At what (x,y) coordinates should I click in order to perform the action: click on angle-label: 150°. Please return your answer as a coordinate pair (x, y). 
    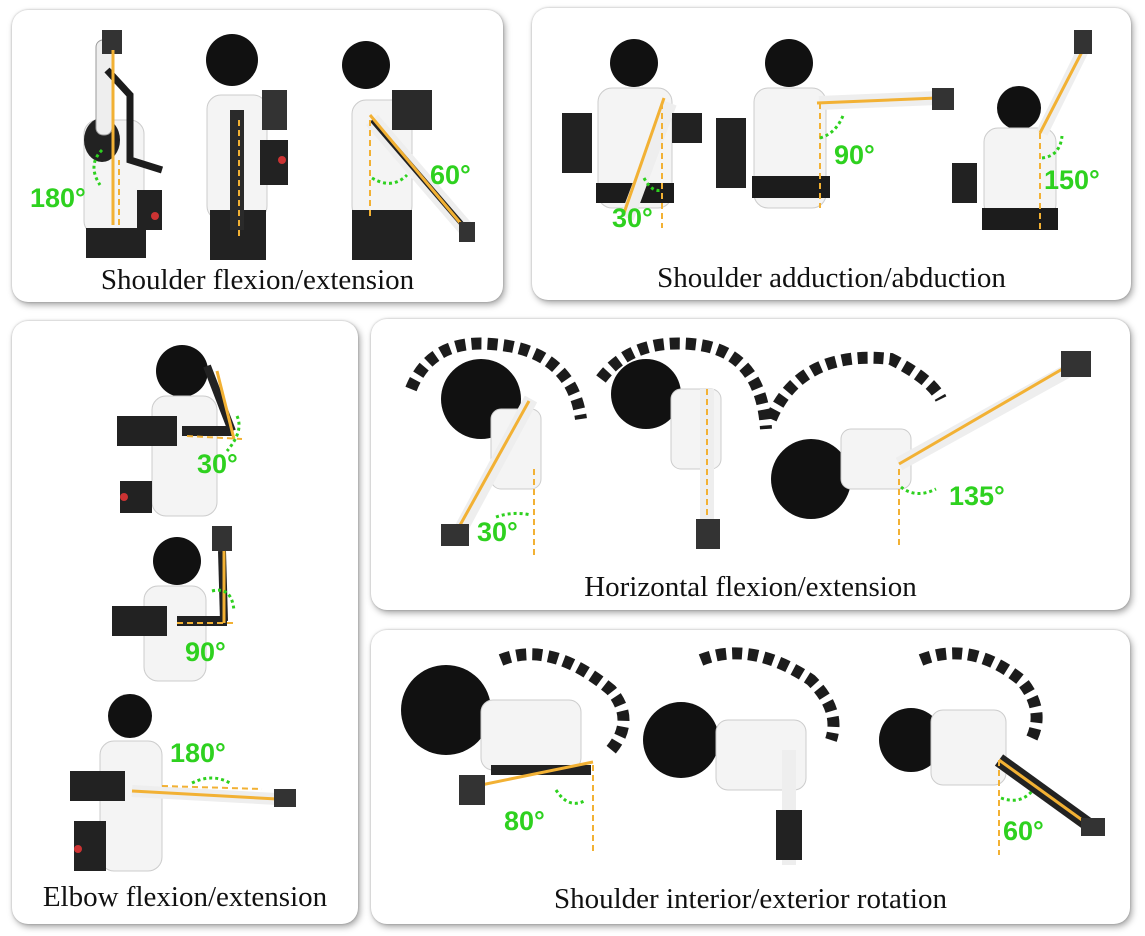
    Looking at the image, I should click on (1072, 180).